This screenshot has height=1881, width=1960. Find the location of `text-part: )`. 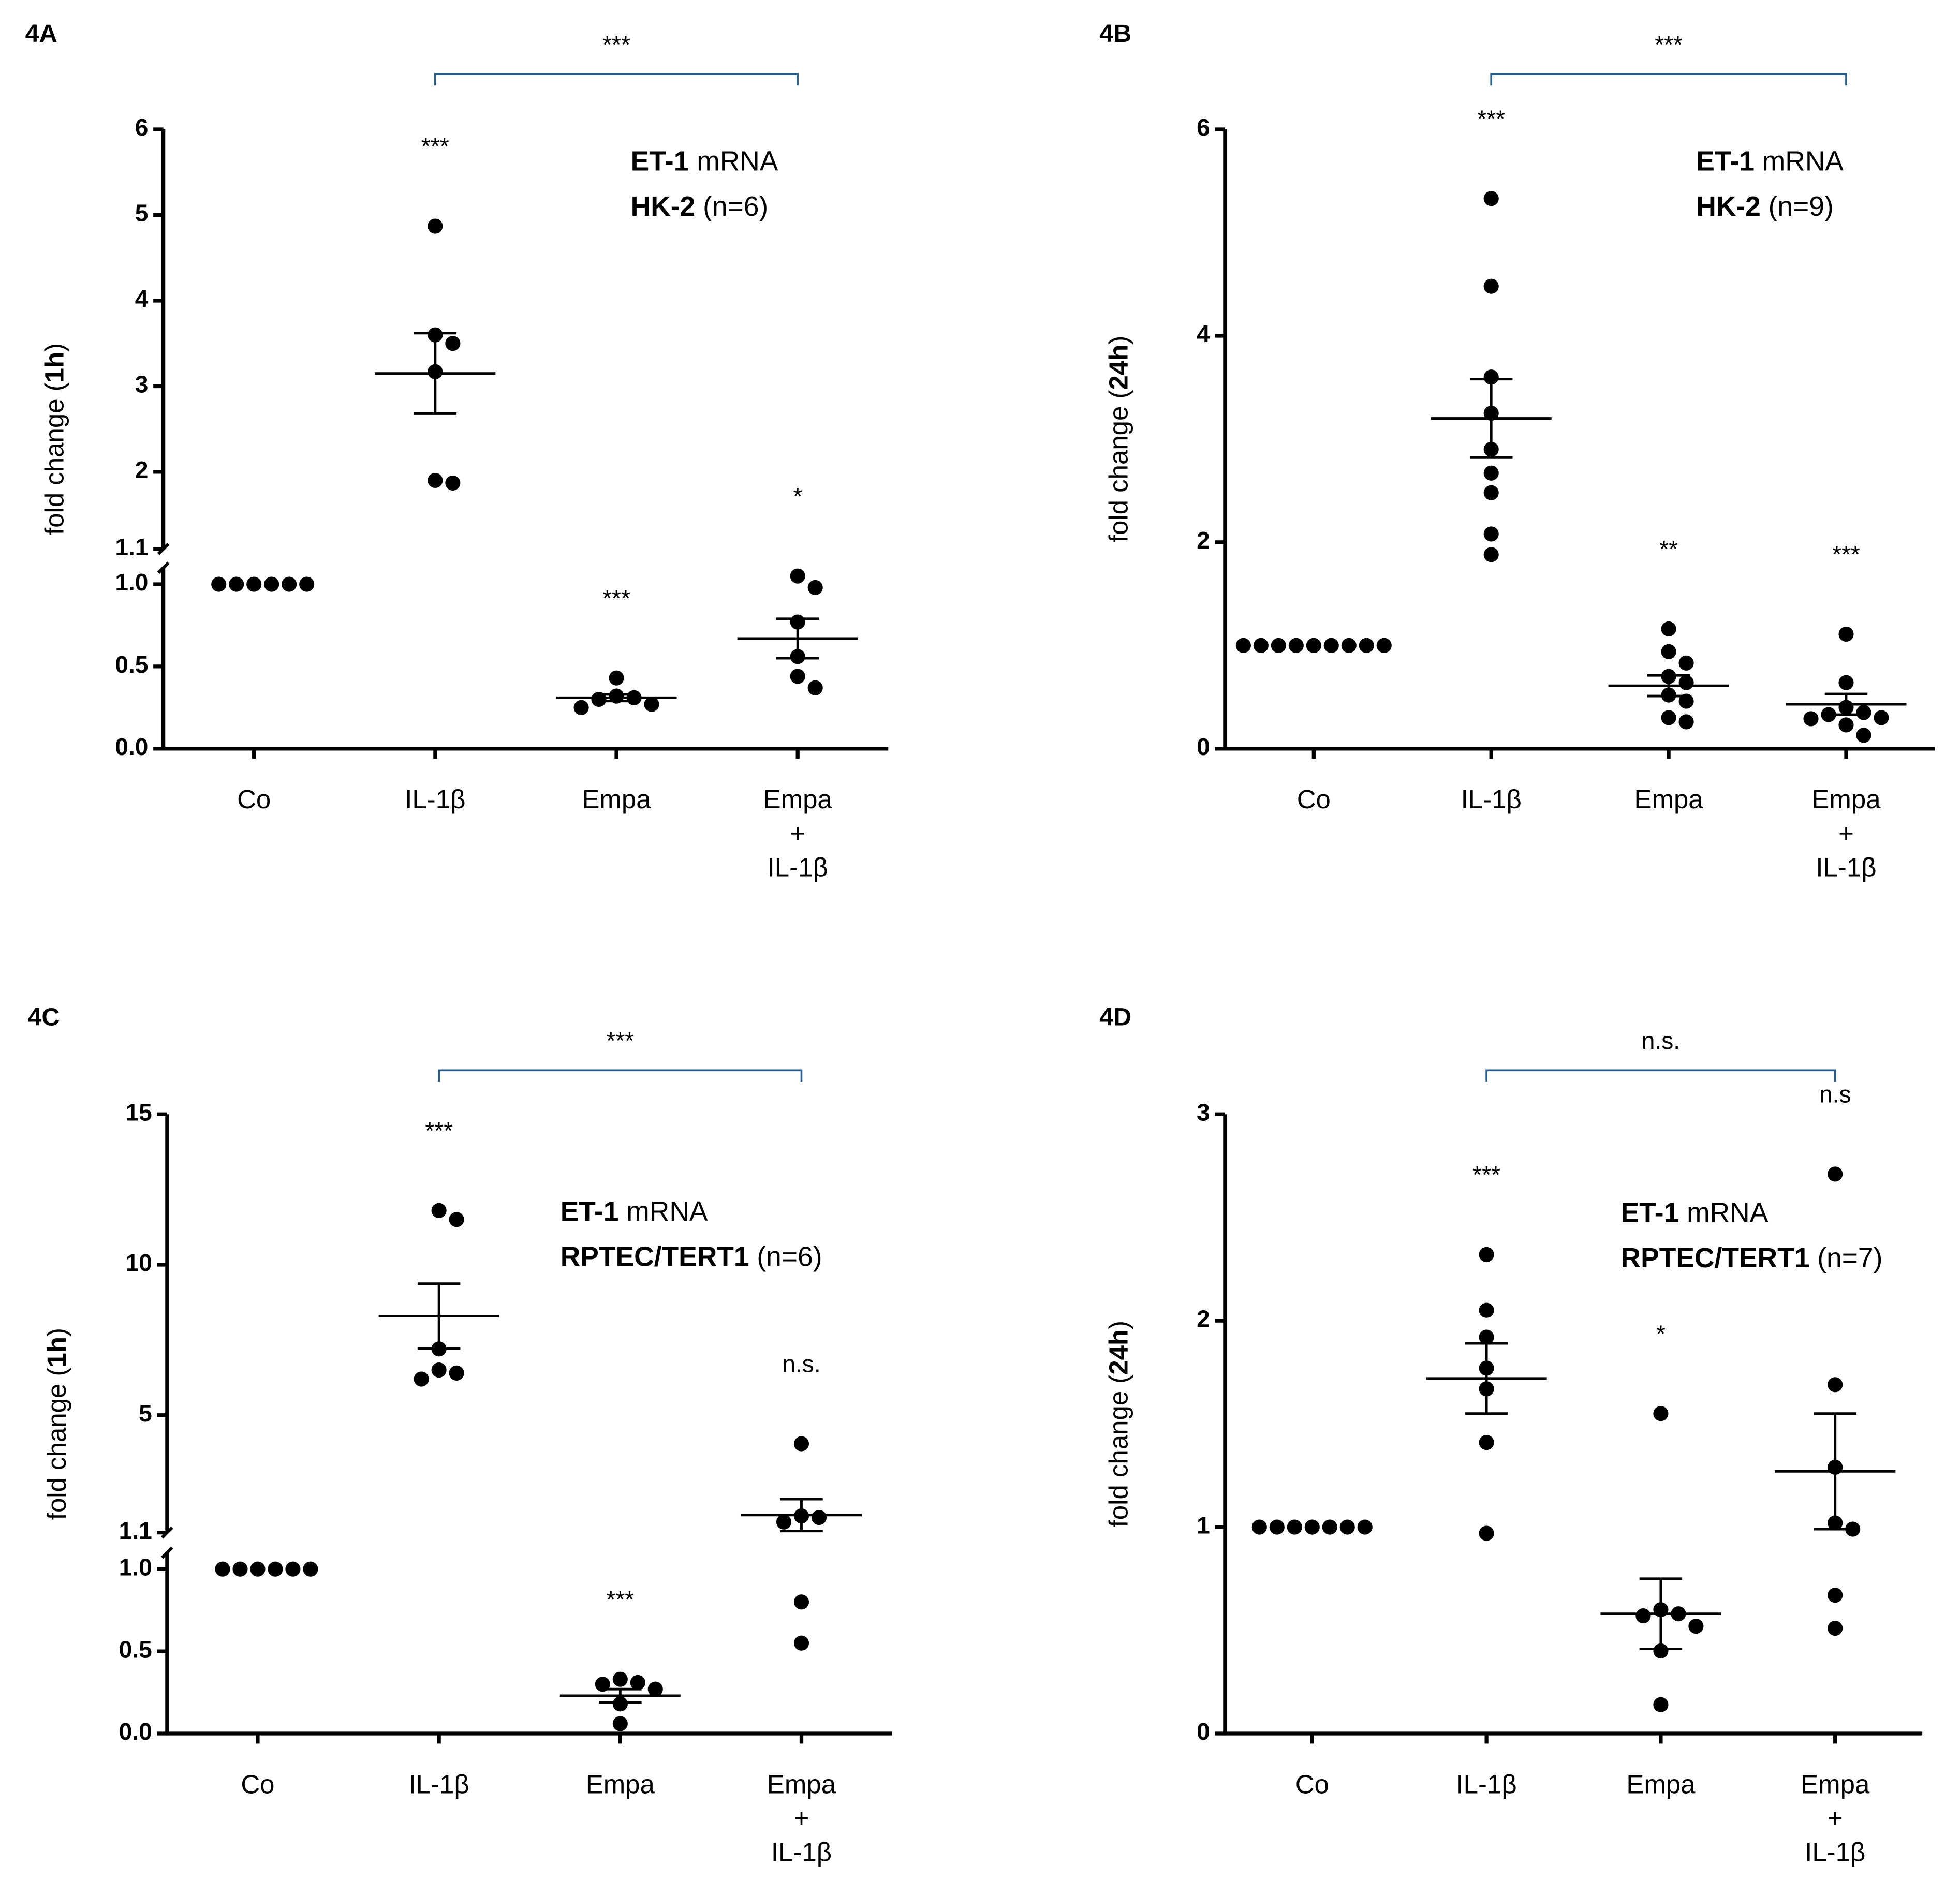

text-part: ) is located at coordinates (57, 1332).